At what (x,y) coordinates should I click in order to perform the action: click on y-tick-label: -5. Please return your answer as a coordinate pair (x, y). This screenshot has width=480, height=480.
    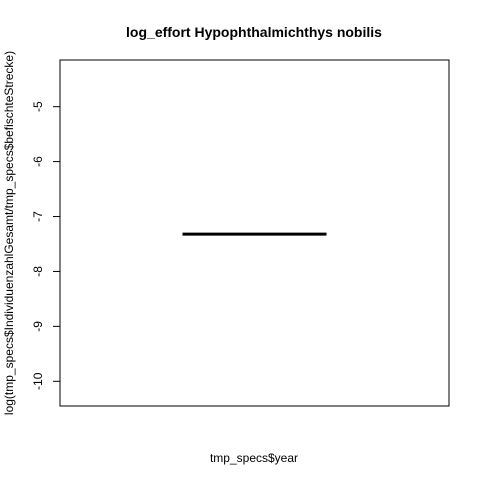
    Looking at the image, I should click on (38, 106).